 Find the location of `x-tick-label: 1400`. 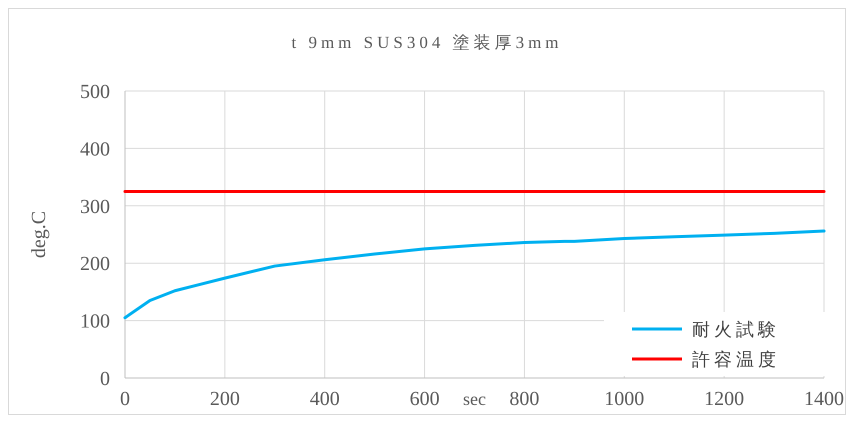

x-tick-label: 1400 is located at coordinates (824, 399).